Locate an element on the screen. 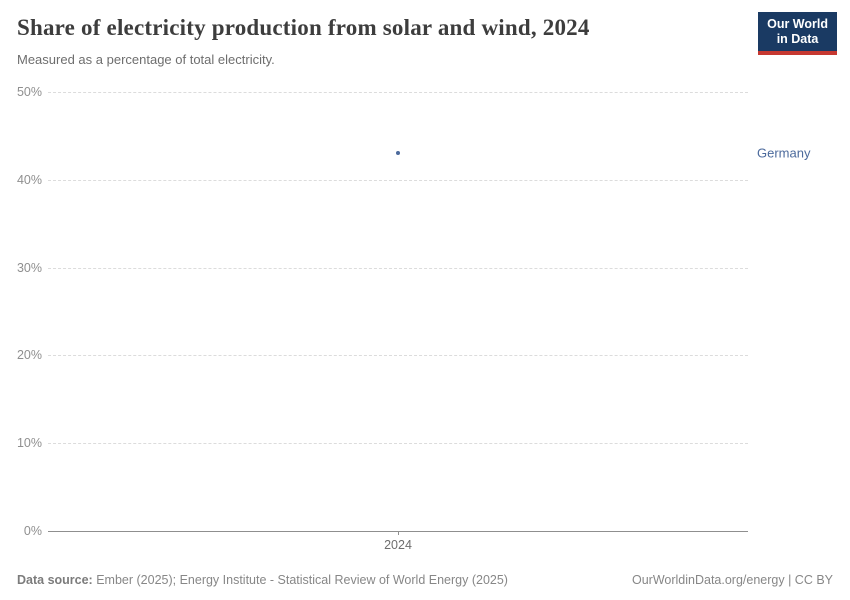 Image resolution: width=850 pixels, height=600 pixels. gridline-10pct is located at coordinates (398, 444).